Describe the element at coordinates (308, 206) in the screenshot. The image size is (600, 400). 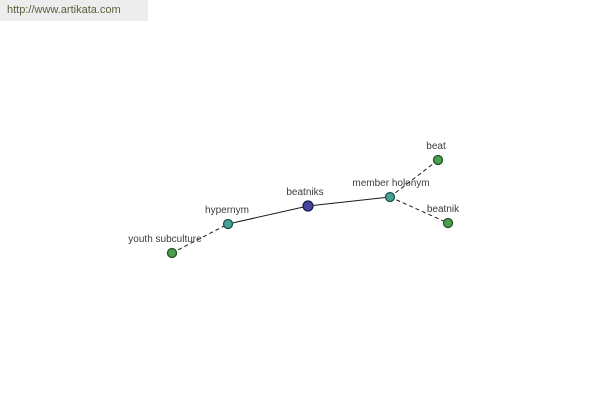
I see `node-beatniks` at that location.